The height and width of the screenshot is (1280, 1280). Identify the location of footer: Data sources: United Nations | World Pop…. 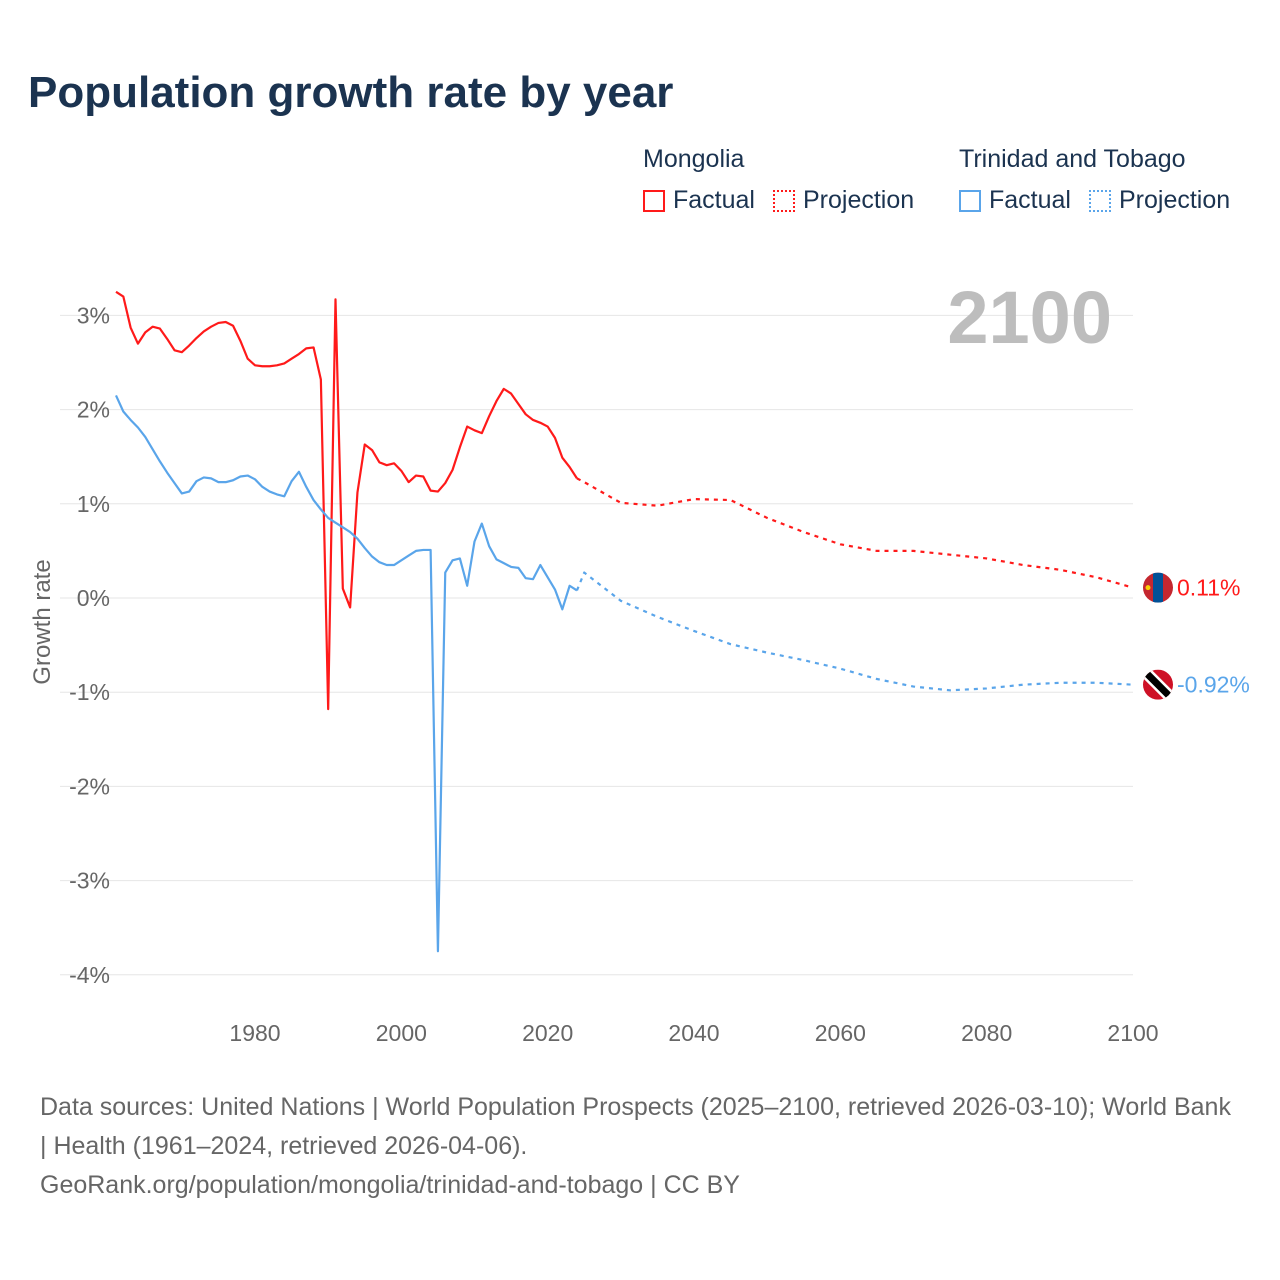
(640, 1146).